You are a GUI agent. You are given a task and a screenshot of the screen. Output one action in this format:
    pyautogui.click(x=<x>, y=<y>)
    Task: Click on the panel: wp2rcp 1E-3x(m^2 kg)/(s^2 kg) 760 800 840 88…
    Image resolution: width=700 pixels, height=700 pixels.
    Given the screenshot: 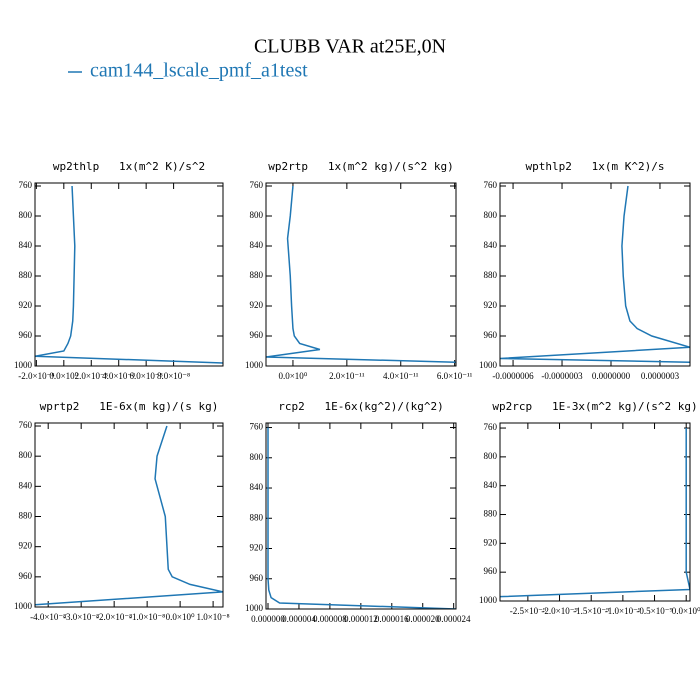 What is the action you would take?
    pyautogui.click(x=589, y=508)
    